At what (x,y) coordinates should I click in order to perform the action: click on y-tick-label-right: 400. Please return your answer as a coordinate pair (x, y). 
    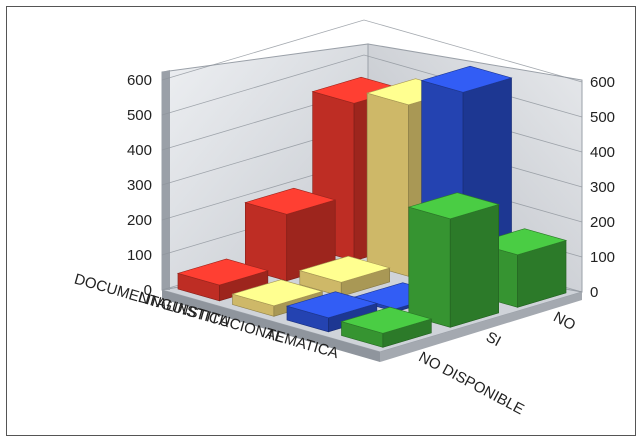
    Looking at the image, I should click on (602, 152).